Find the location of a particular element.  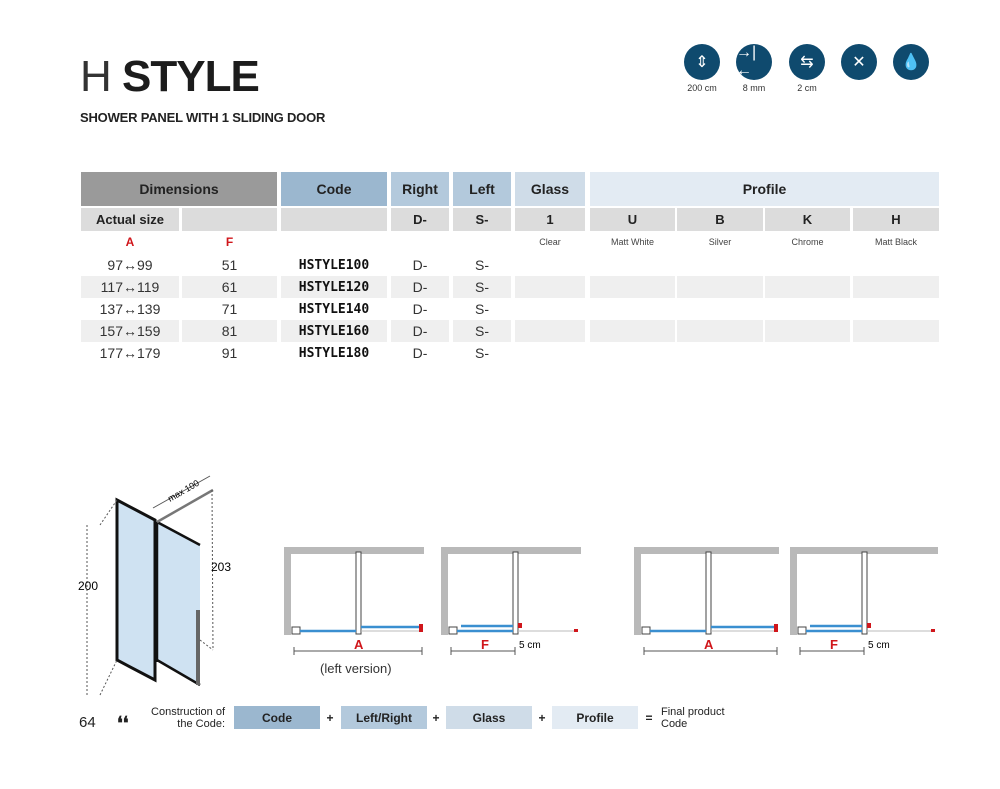

subheader-profile-k: K is located at coordinates (807, 219).